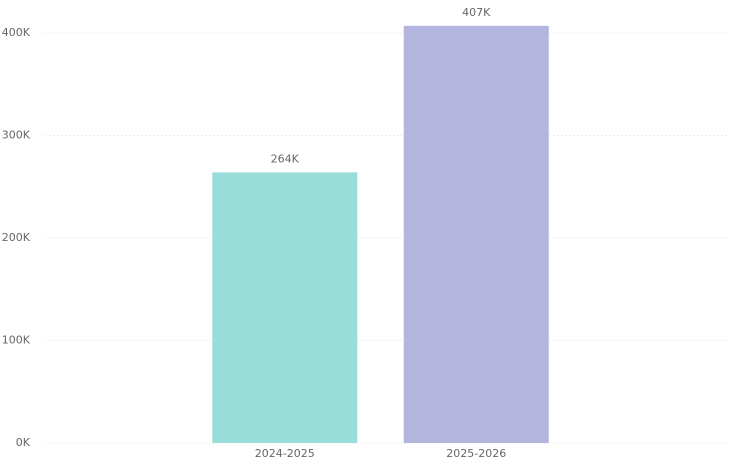  Describe the element at coordinates (16, 237) in the screenshot. I see `y-tick-label: 200K` at that location.